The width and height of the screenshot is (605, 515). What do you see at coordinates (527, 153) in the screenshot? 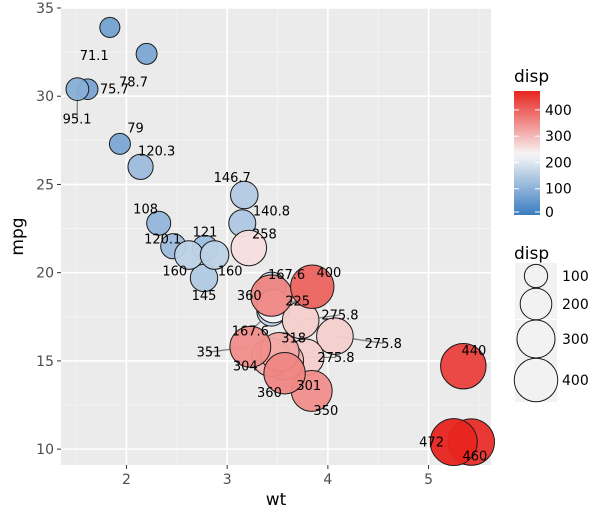
I see `color-legend-bar` at bounding box center [527, 153].